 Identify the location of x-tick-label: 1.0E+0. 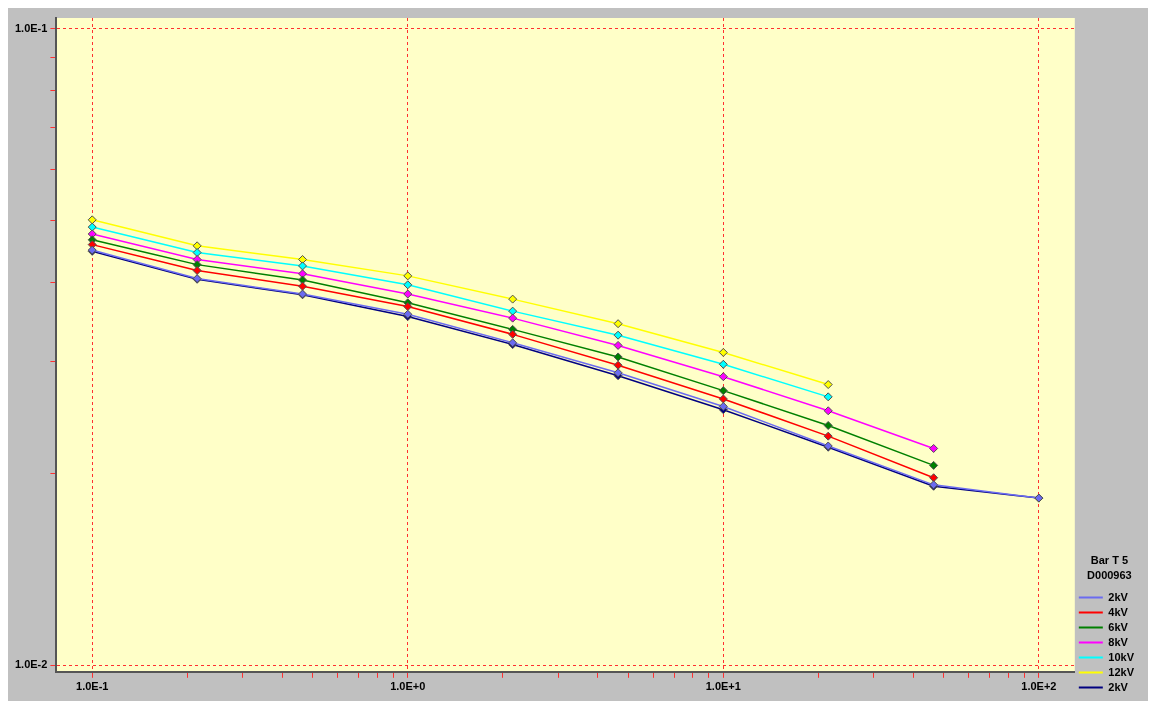
(408, 686).